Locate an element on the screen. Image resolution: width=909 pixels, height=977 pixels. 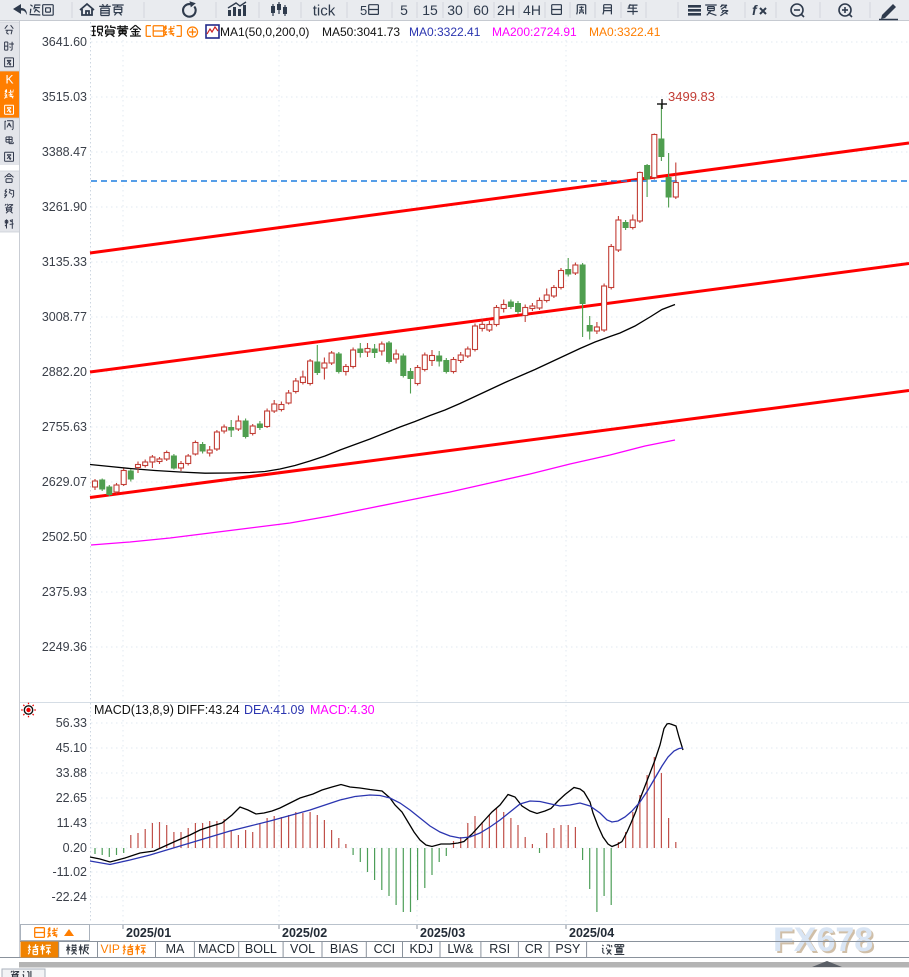
svg-text: RSI is located at coordinates (499, 949).